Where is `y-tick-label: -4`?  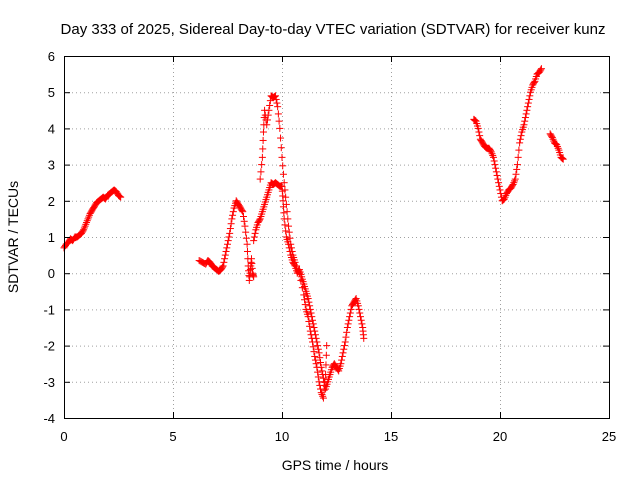
y-tick-label: -4 is located at coordinates (49, 418).